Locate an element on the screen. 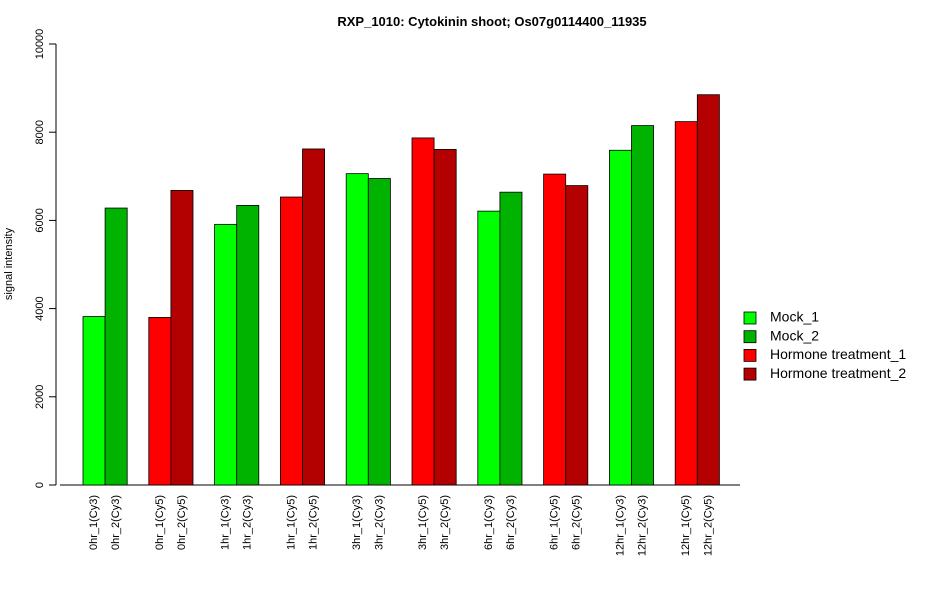 The height and width of the screenshot is (600, 950). x-tick-label: 6hr_2(Cy3) is located at coordinates (511, 522).